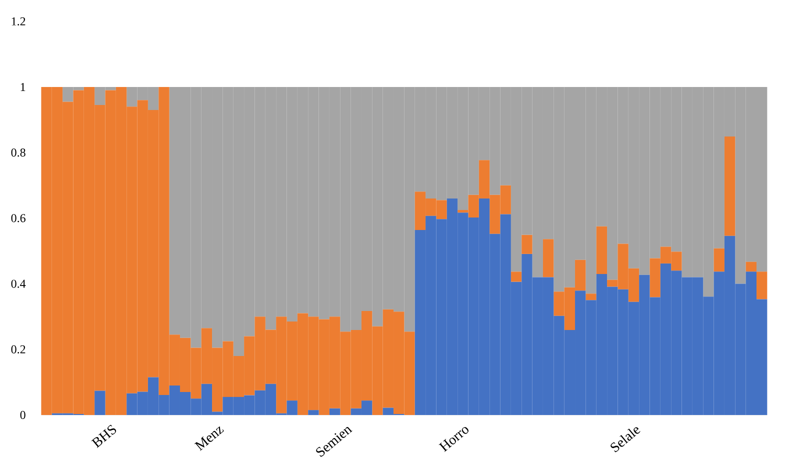 This screenshot has height=463, width=801. I want to click on y-tick-label: 0.6, so click(18, 218).